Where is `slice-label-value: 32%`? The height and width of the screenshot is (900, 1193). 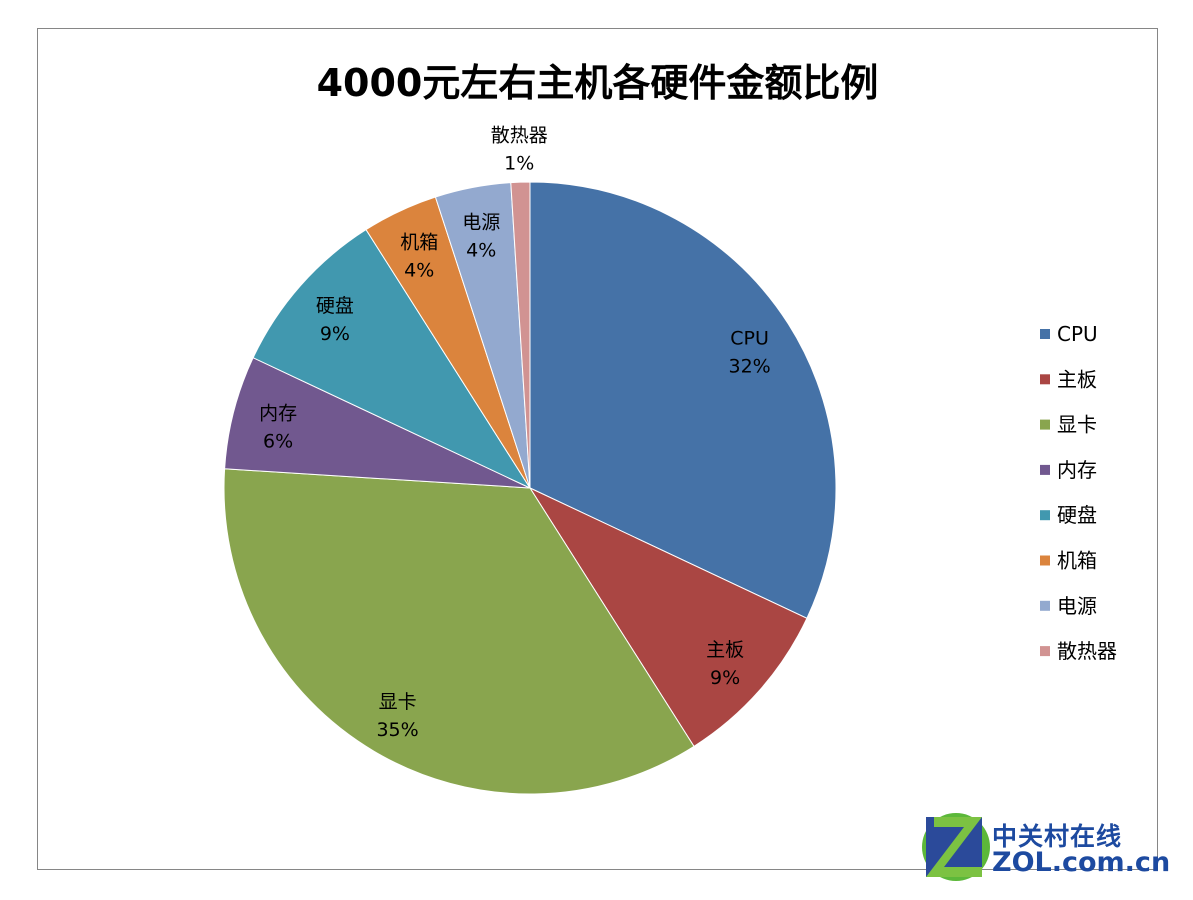
slice-label-value: 32% is located at coordinates (749, 367).